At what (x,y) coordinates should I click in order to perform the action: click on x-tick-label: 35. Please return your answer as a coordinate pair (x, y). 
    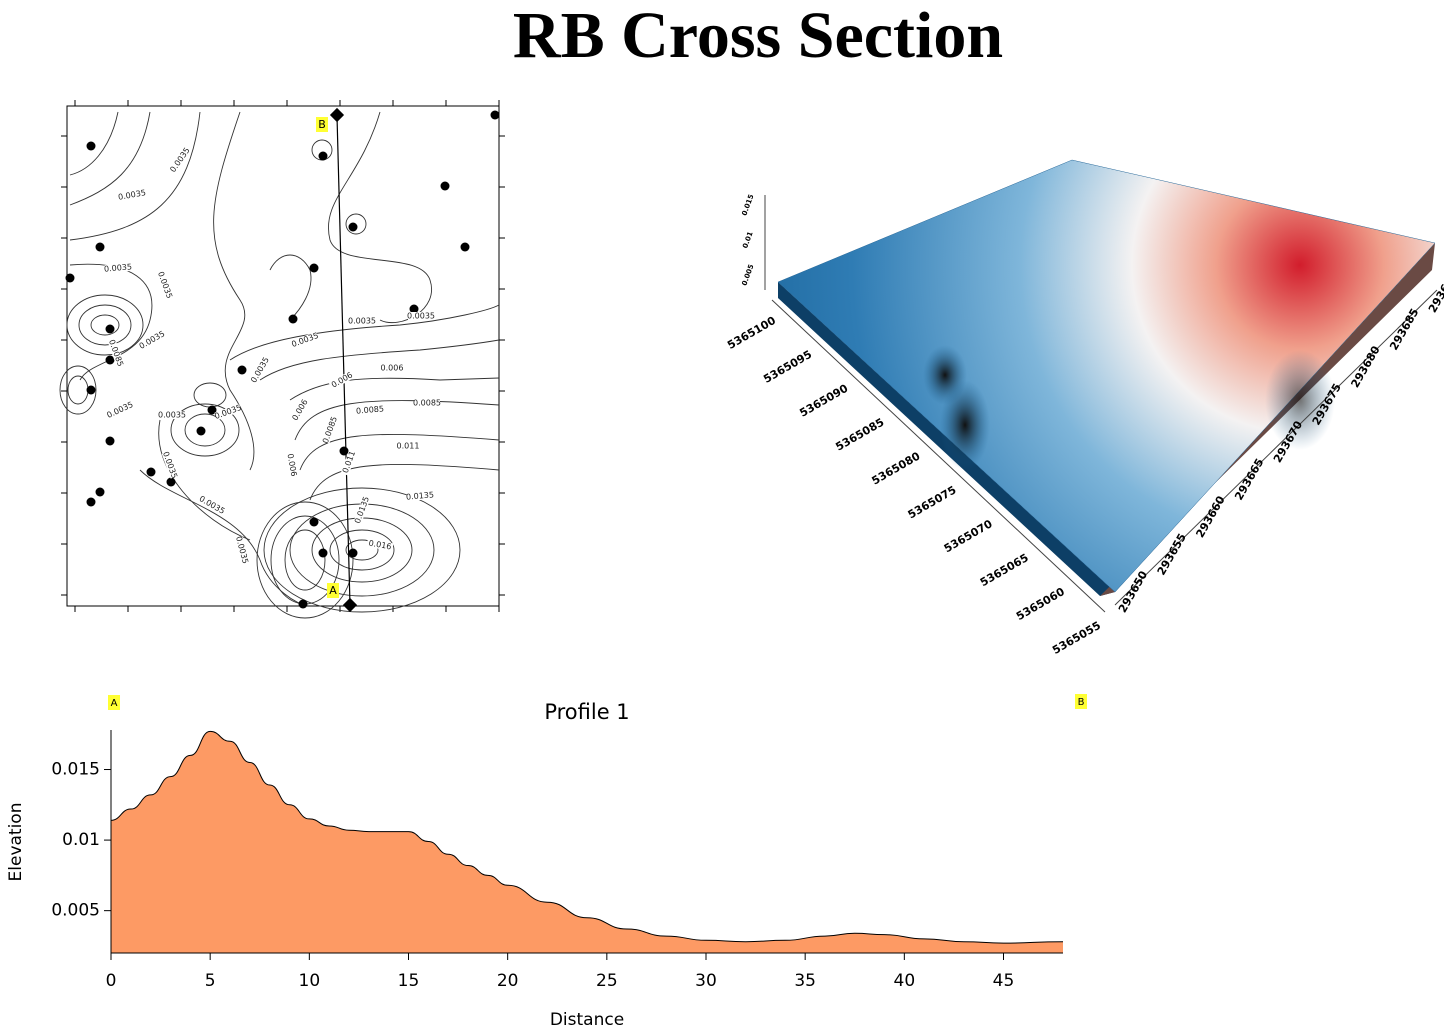
    Looking at the image, I should click on (805, 981).